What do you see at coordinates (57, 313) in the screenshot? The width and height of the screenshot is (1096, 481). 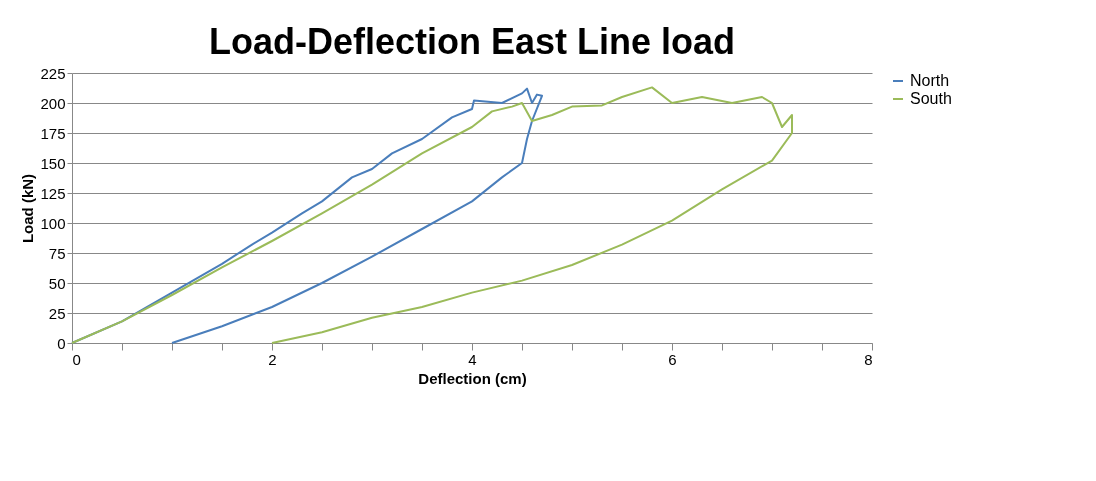 I see `y-tick-label: 25` at bounding box center [57, 313].